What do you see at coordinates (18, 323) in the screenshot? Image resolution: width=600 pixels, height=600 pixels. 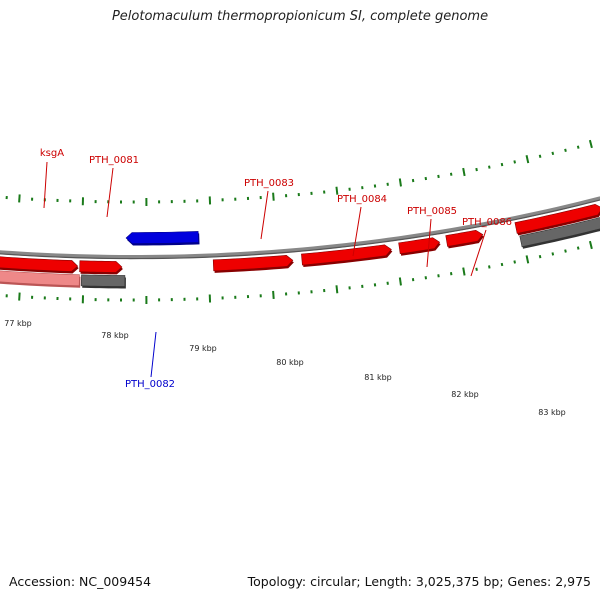 I see `scale-label: 77 kbp` at bounding box center [18, 323].